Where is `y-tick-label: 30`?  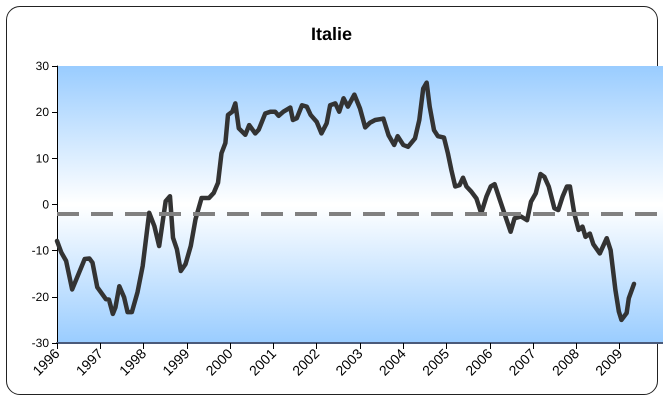 y-tick-label: 30 is located at coordinates (43, 66).